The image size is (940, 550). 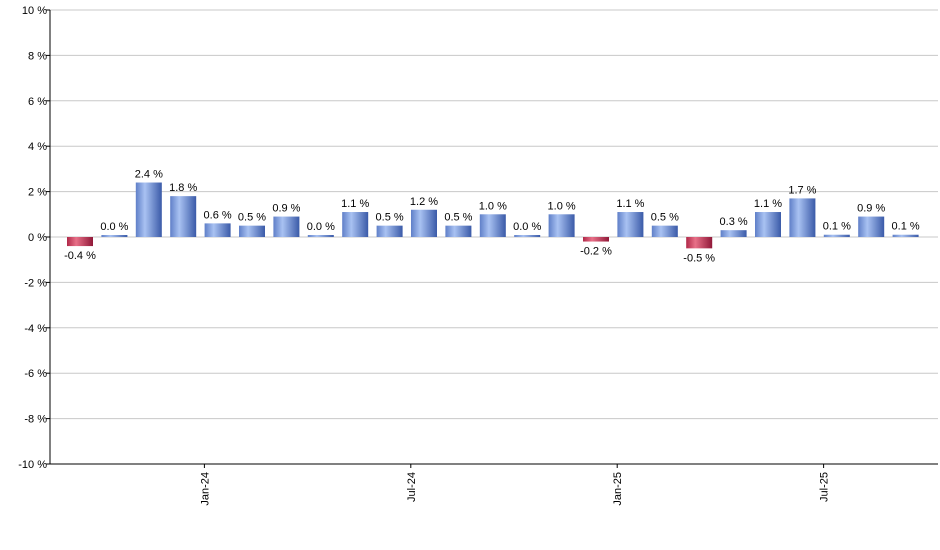 I want to click on y-tick-label: -4 %, so click(x=35, y=329).